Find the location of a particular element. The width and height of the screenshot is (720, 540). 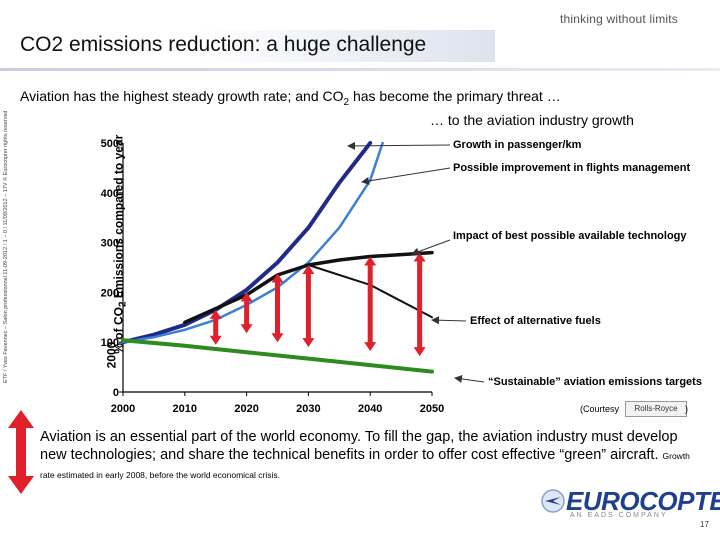

courtesy-close: ) is located at coordinates (686, 409).